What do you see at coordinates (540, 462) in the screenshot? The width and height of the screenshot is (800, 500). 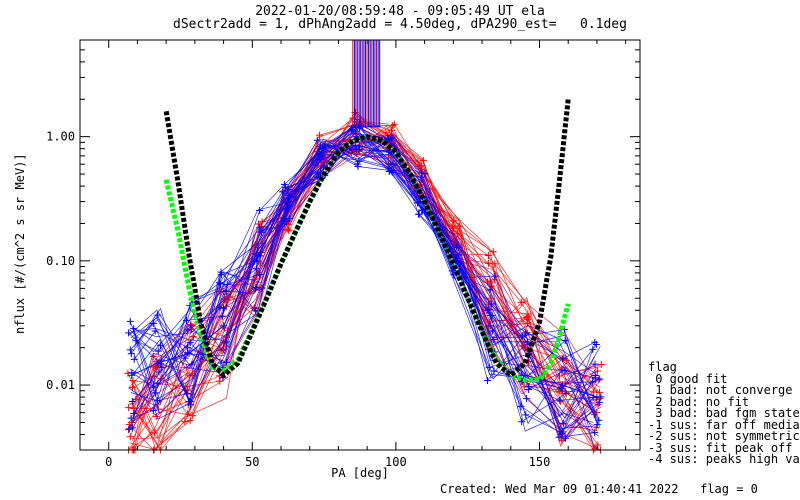 I see `x-tick-label: 150` at bounding box center [540, 462].